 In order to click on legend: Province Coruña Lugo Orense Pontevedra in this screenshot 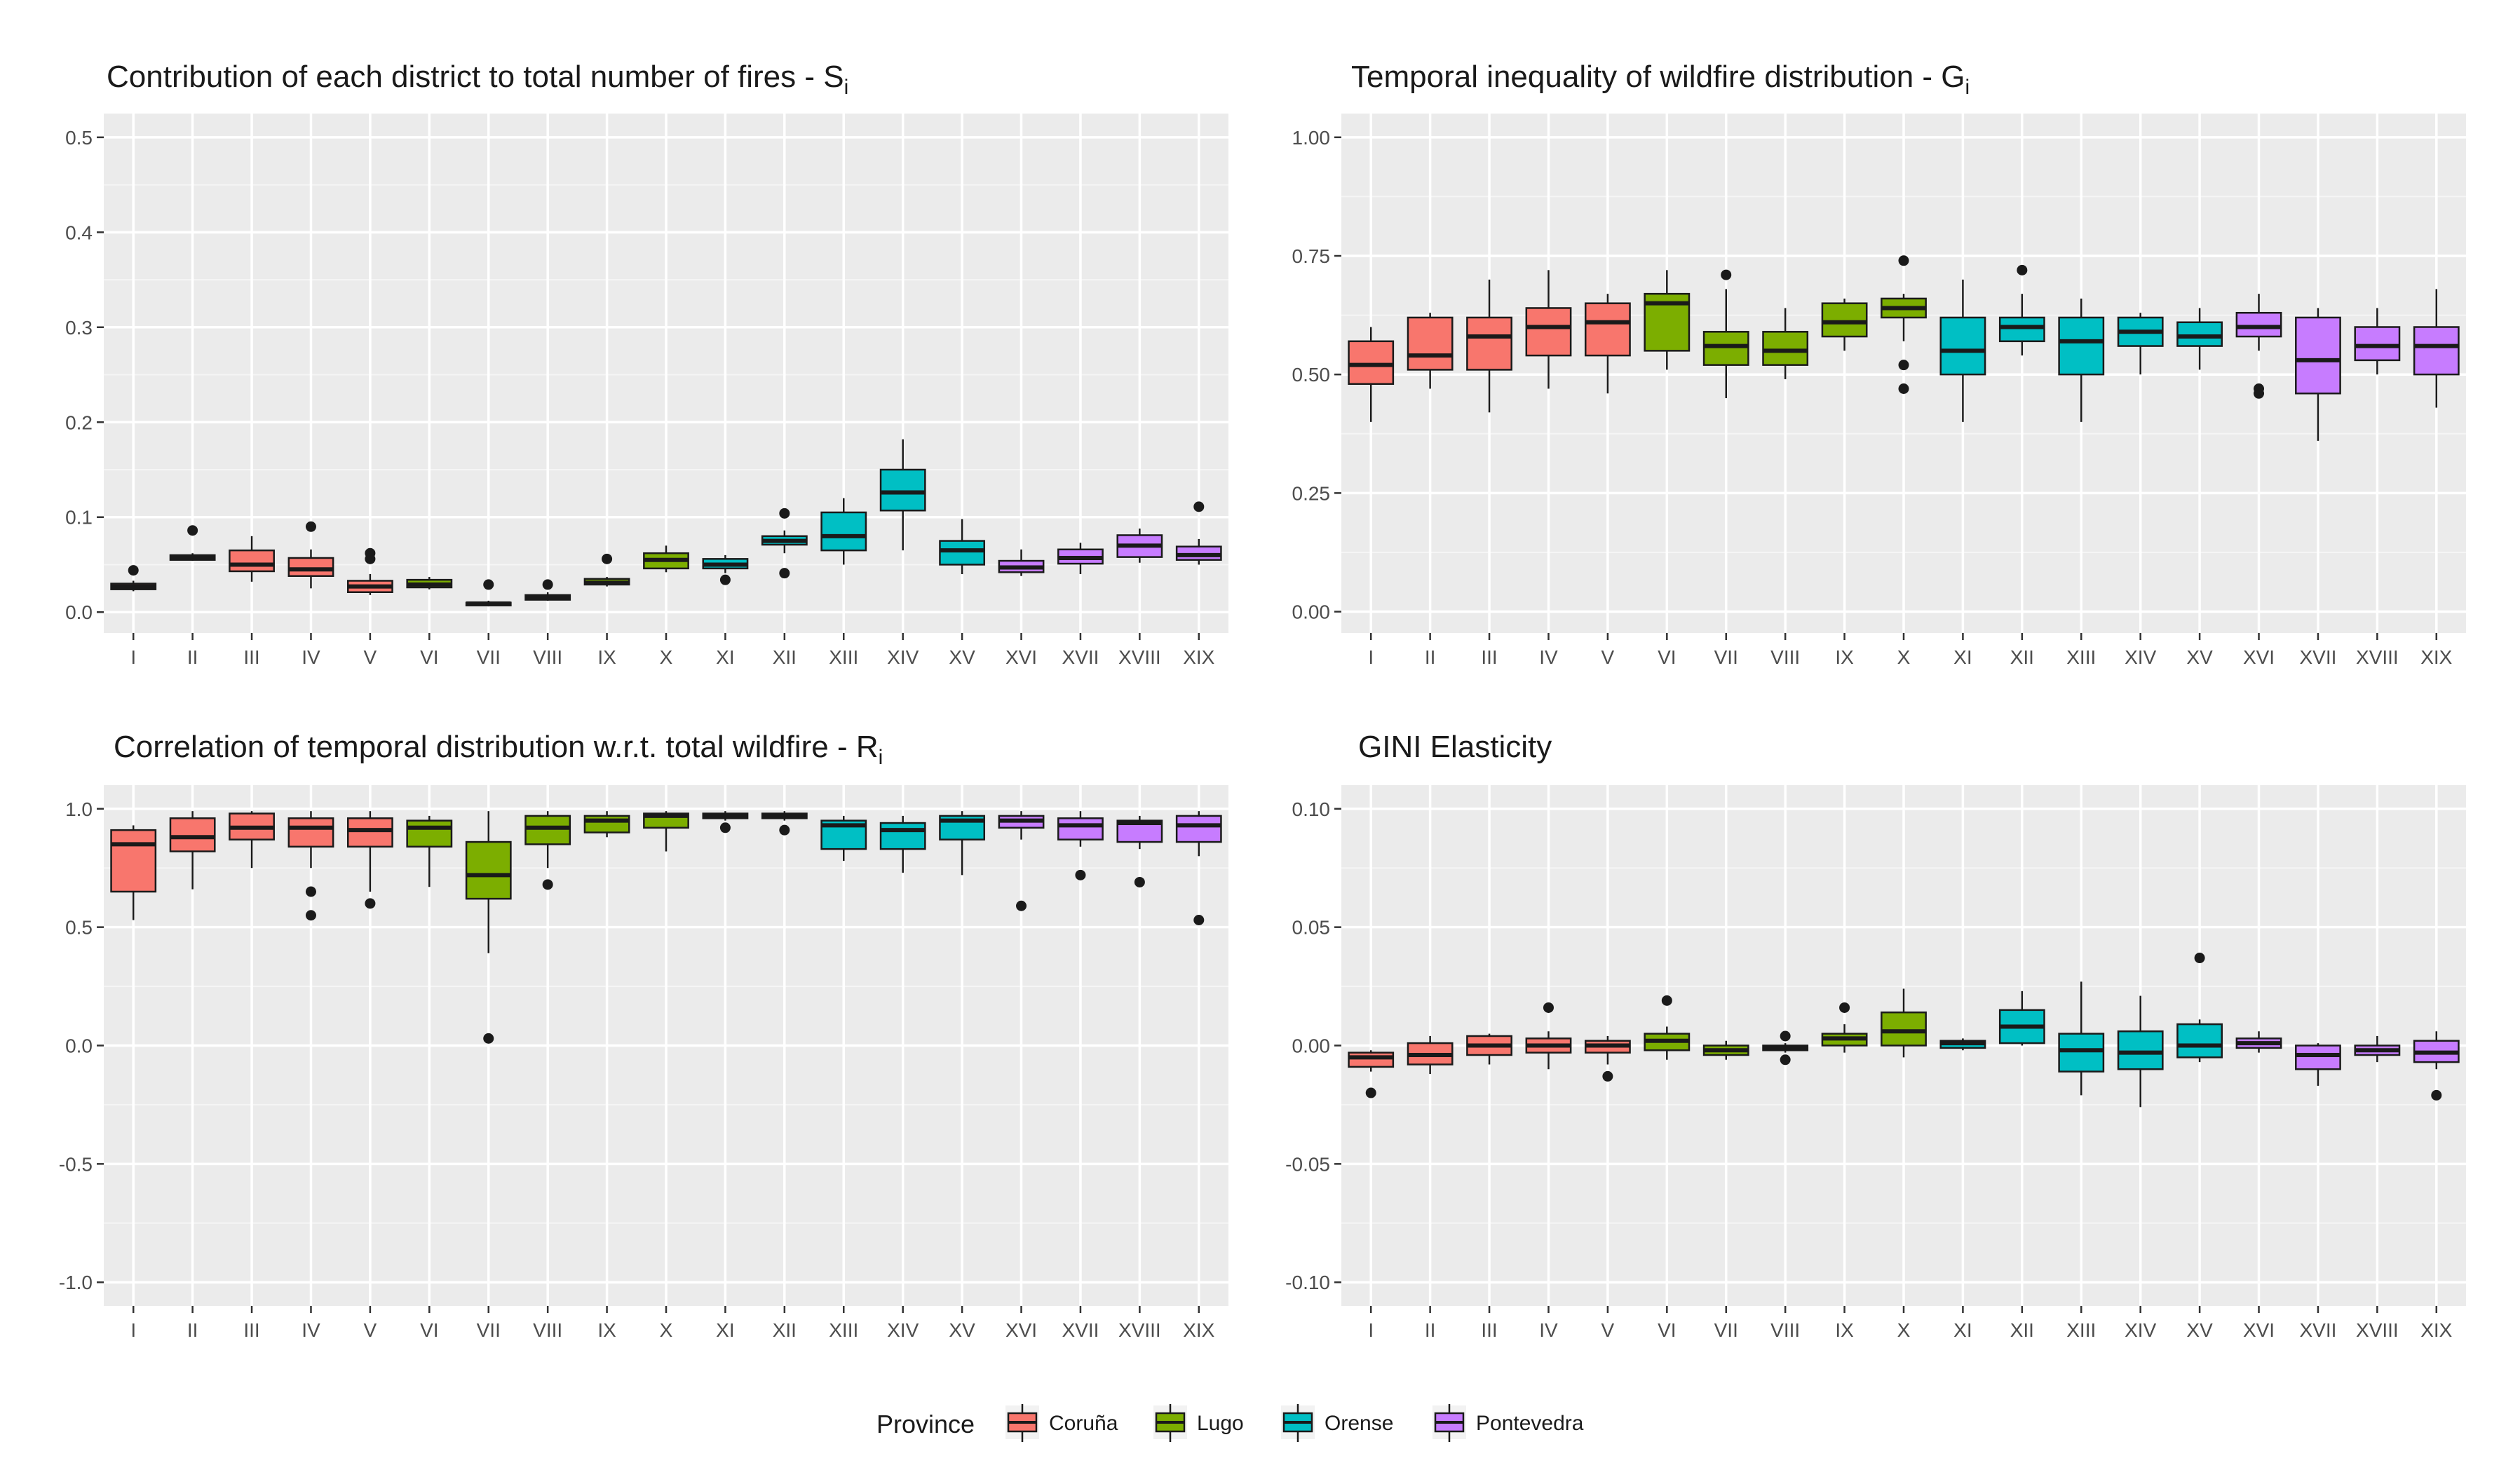, I will do `click(1230, 1423)`.